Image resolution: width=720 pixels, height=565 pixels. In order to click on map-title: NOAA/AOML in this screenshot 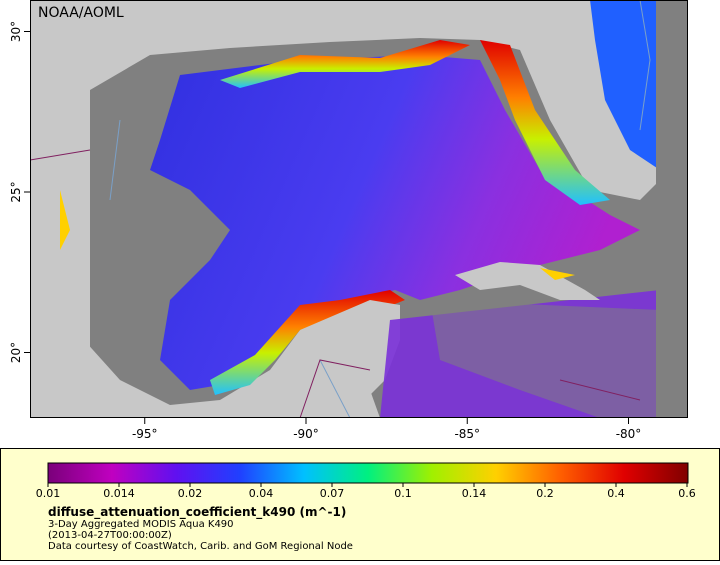, I will do `click(81, 13)`.